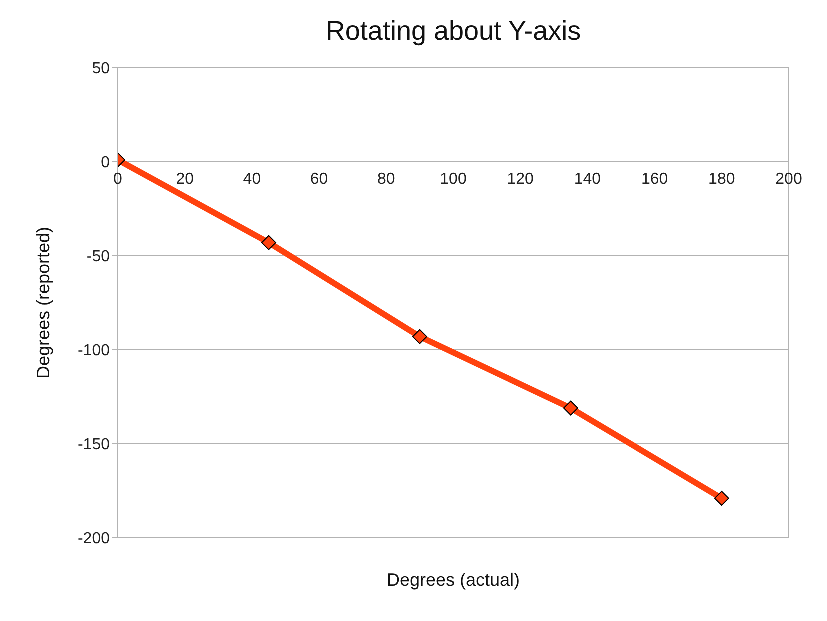  What do you see at coordinates (588, 179) in the screenshot?
I see `x-tick-label: 140` at bounding box center [588, 179].